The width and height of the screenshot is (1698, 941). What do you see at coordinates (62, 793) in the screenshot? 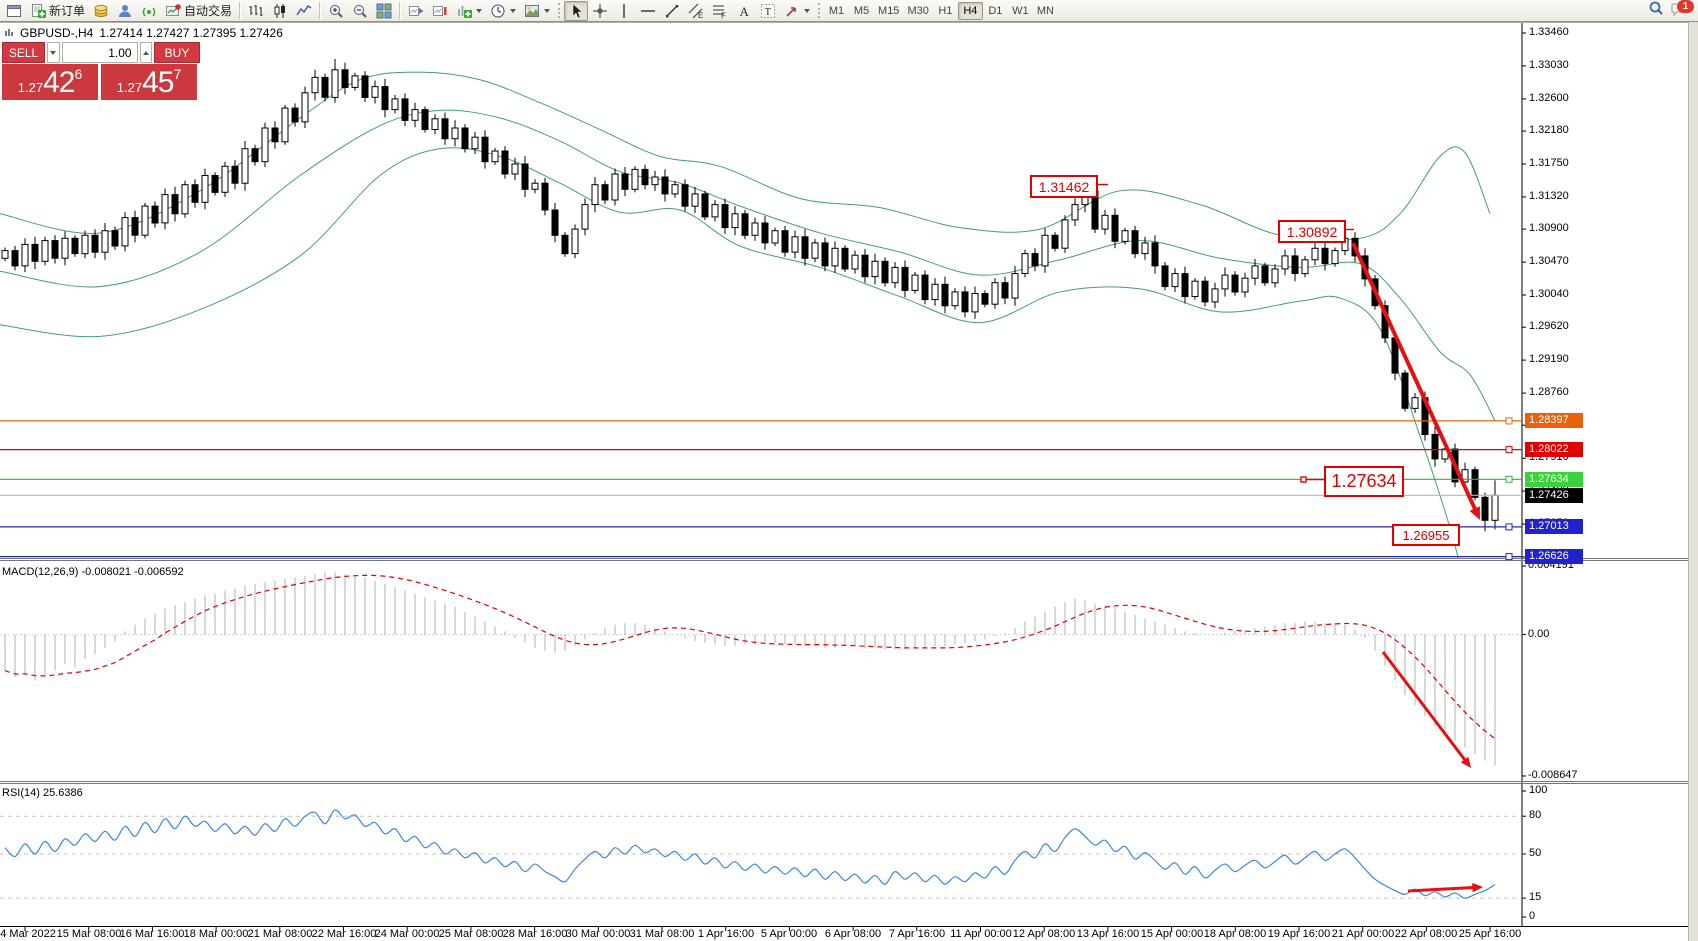
I see `rsi-value: 25.6386` at bounding box center [62, 793].